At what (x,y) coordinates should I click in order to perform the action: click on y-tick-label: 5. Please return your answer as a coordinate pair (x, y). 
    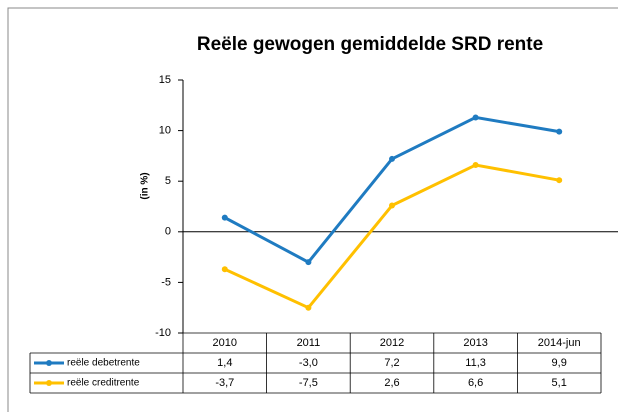
    Looking at the image, I should click on (168, 181).